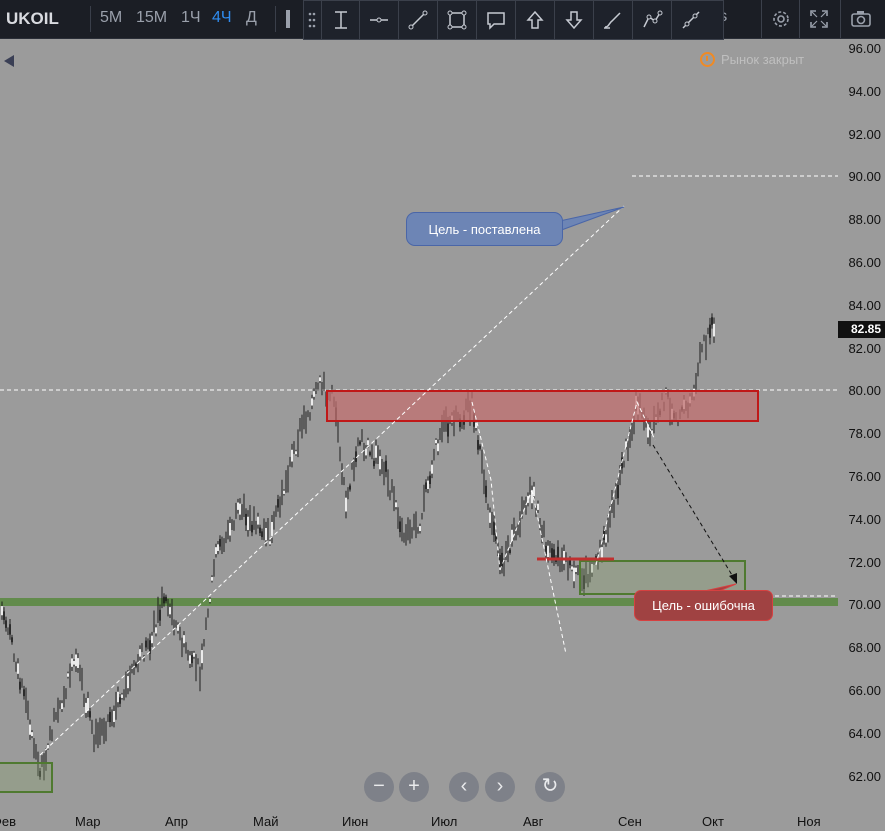  What do you see at coordinates (26, 777) in the screenshot?
I see `demand-zone-feb` at bounding box center [26, 777].